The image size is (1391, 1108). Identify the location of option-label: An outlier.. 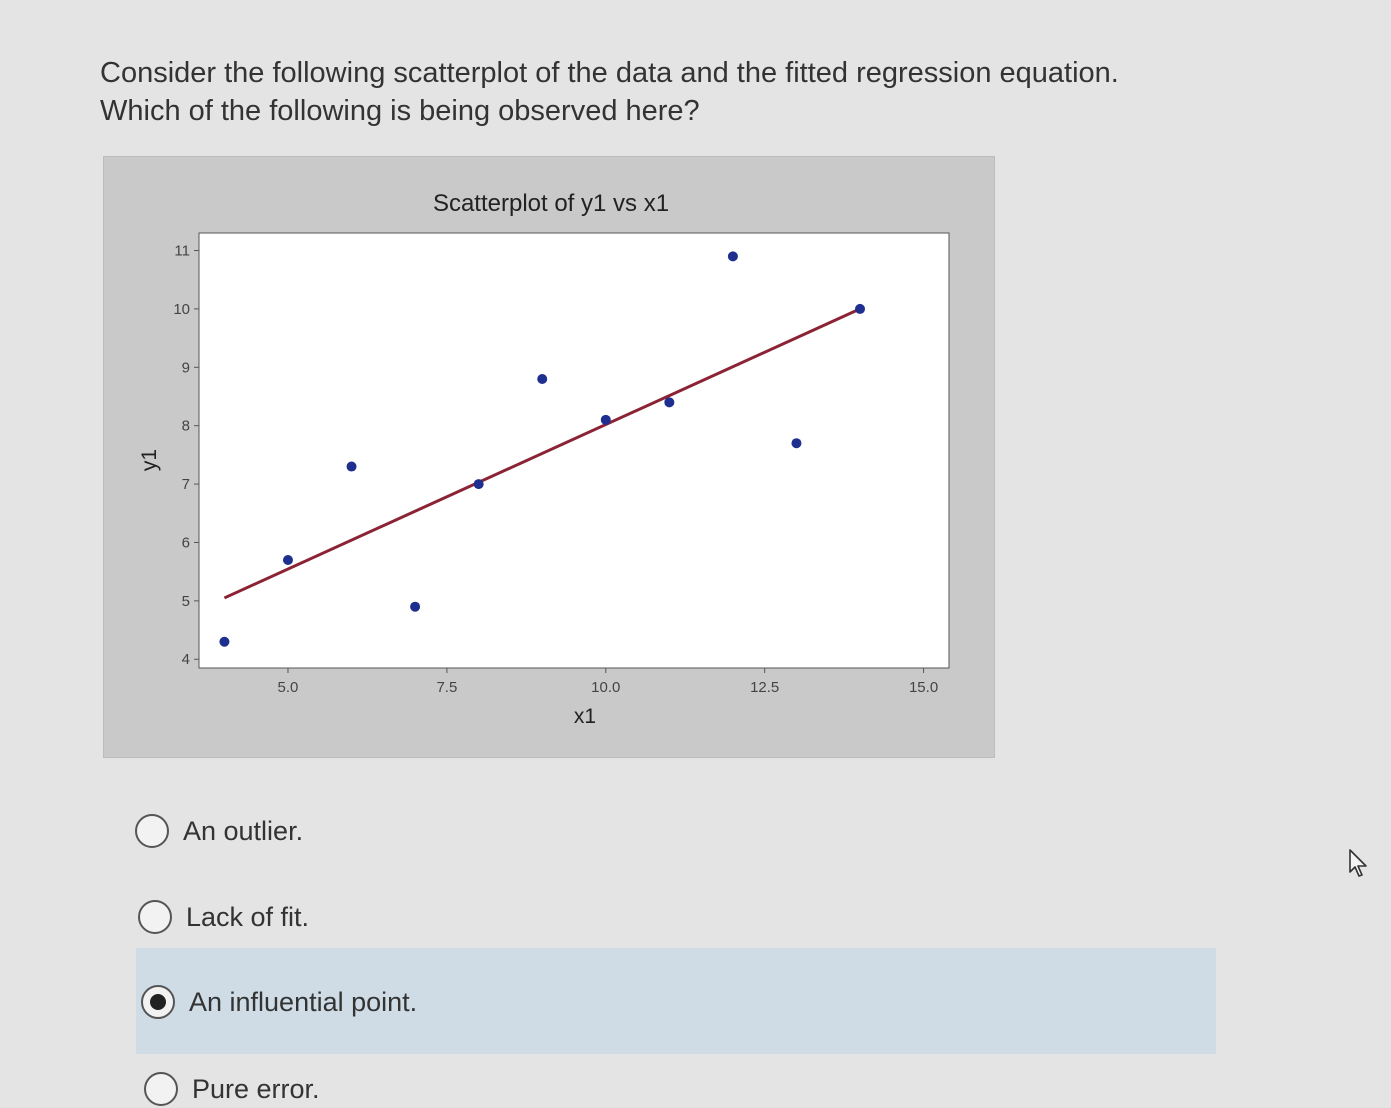
(243, 830).